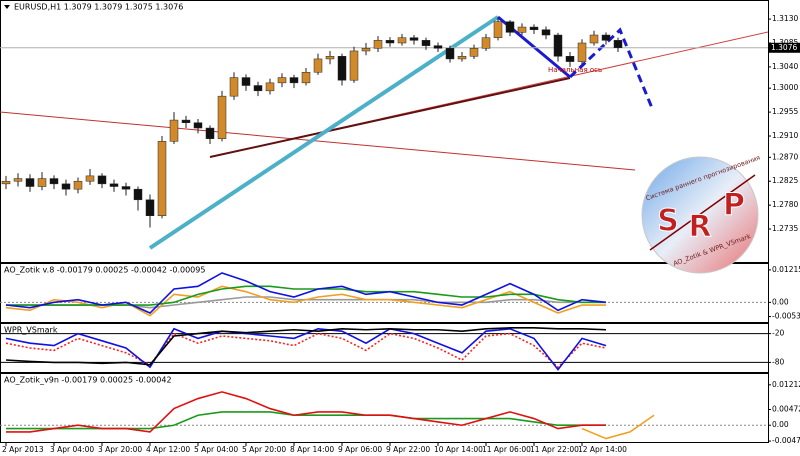  Describe the element at coordinates (264, 449) in the screenshot. I see `x-tick-label: 5 Apr 20:00` at that location.